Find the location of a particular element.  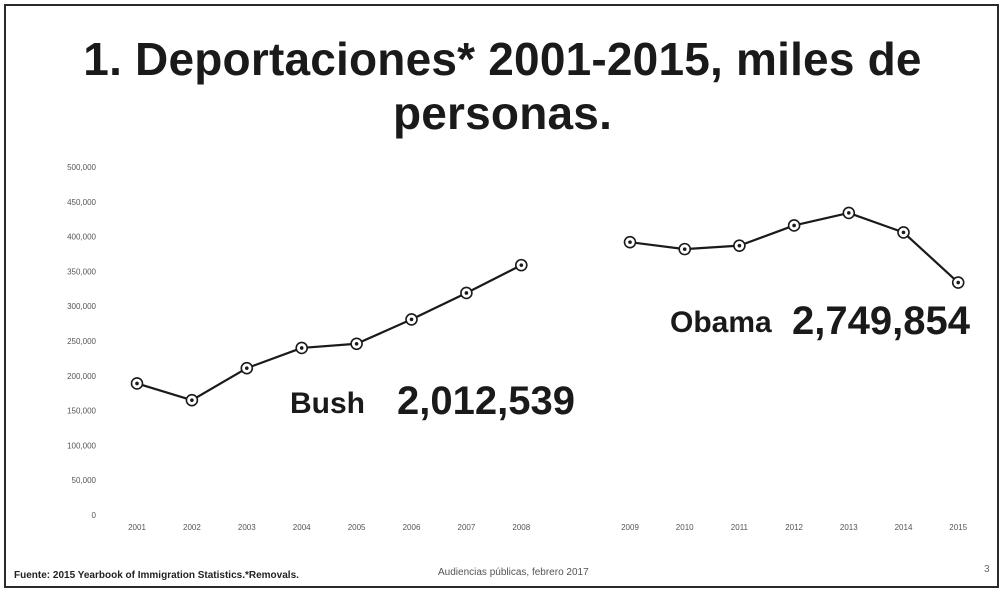

x-tick-label: 2007 is located at coordinates (467, 527).